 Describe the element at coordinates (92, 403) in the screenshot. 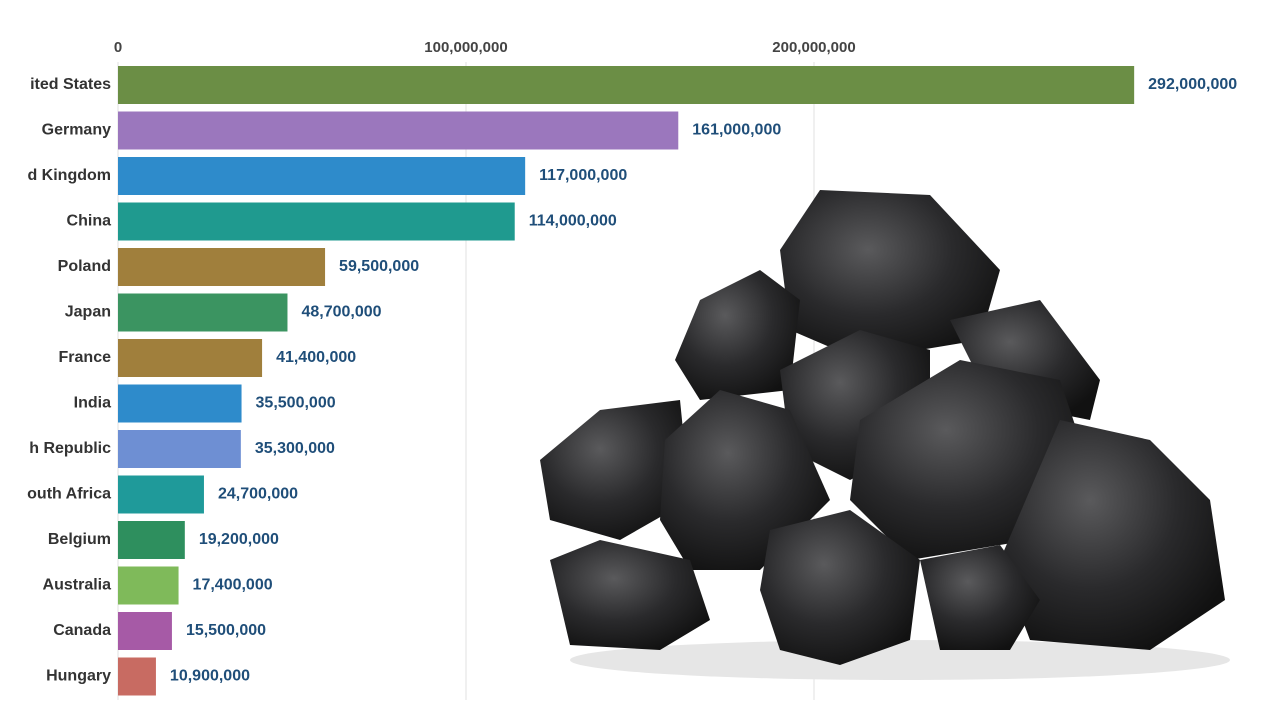

I see `category-label: India` at that location.